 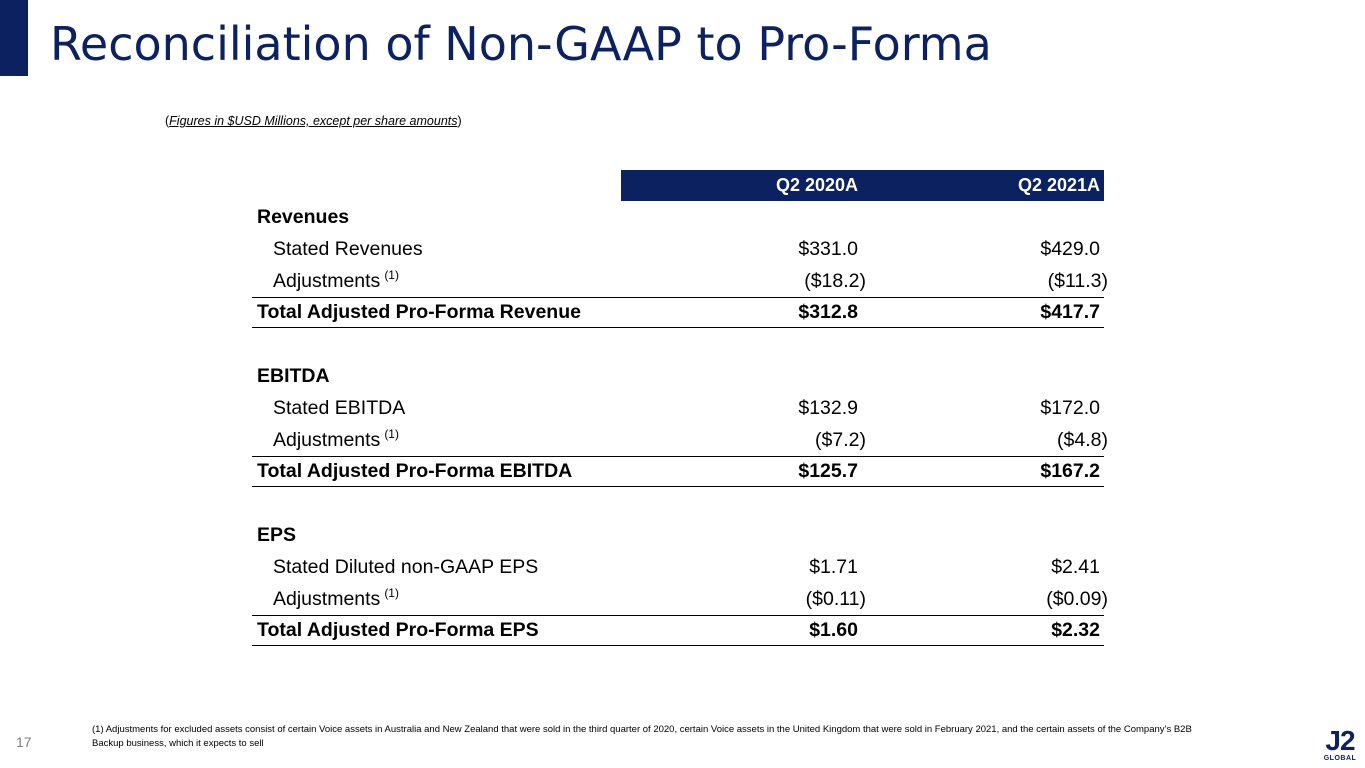 What do you see at coordinates (680, 599) in the screenshot?
I see `table-row-eps-adjustments: Adjustments (1) ($0.11) ($0.09)` at bounding box center [680, 599].